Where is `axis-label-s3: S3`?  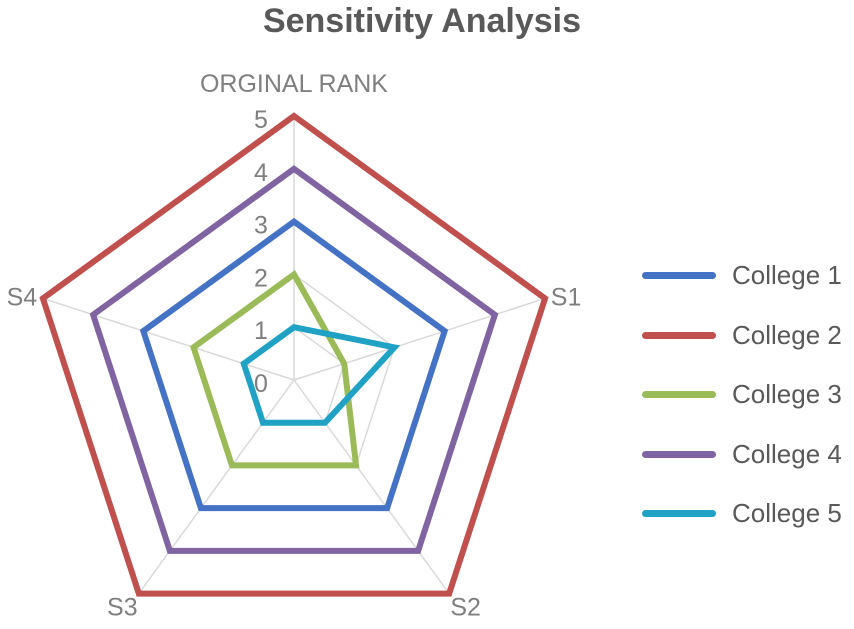 axis-label-s3: S3 is located at coordinates (122, 608).